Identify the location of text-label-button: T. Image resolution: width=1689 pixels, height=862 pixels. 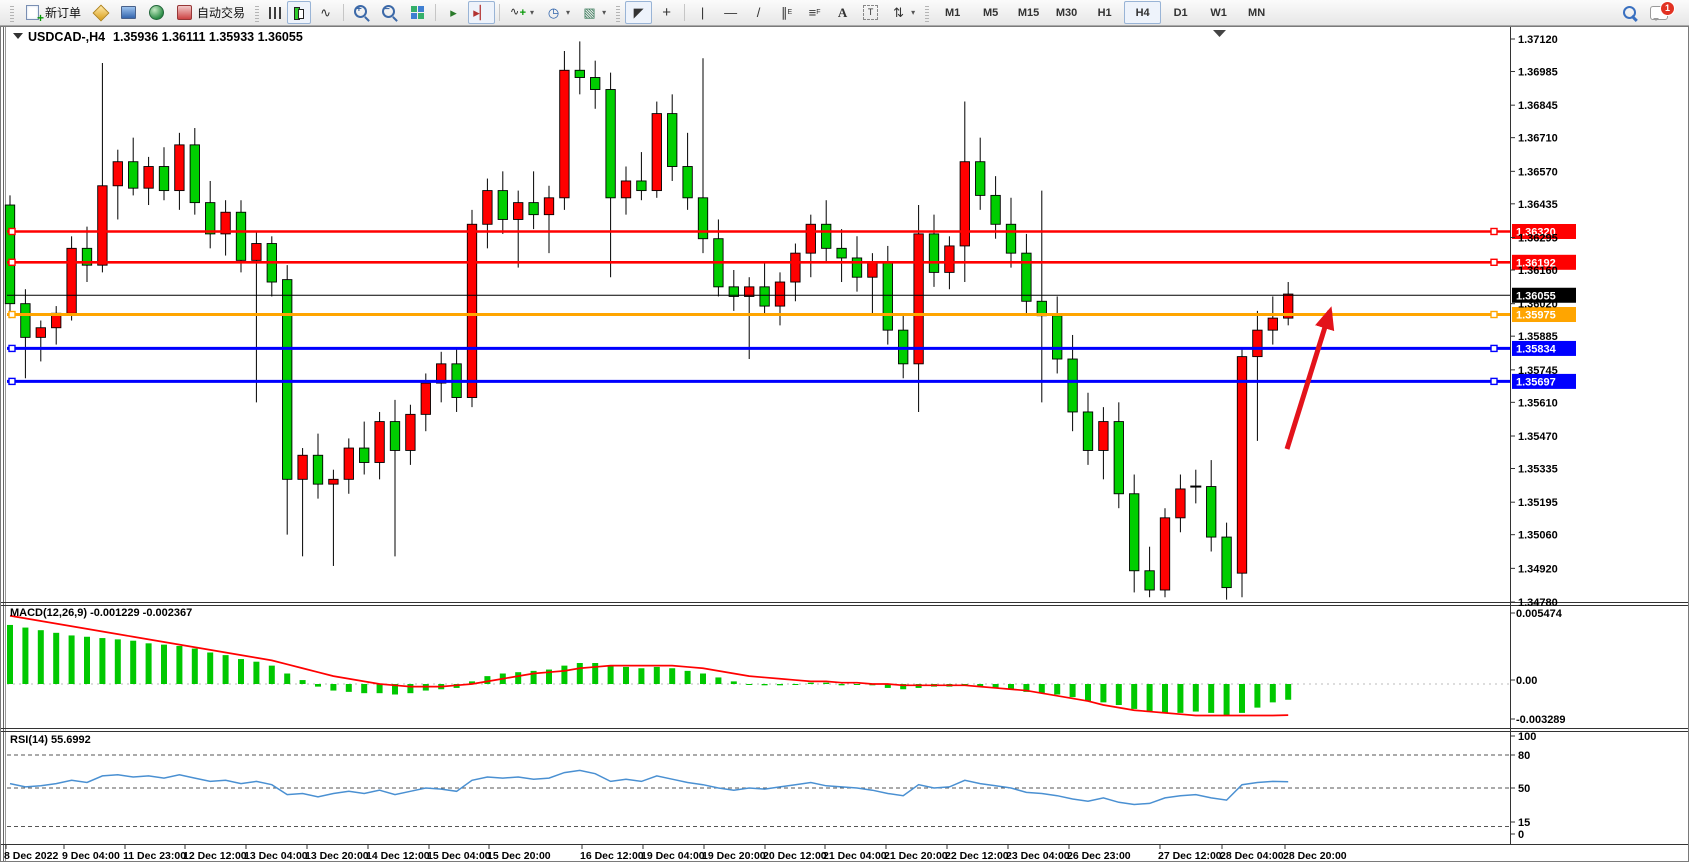
(870, 12).